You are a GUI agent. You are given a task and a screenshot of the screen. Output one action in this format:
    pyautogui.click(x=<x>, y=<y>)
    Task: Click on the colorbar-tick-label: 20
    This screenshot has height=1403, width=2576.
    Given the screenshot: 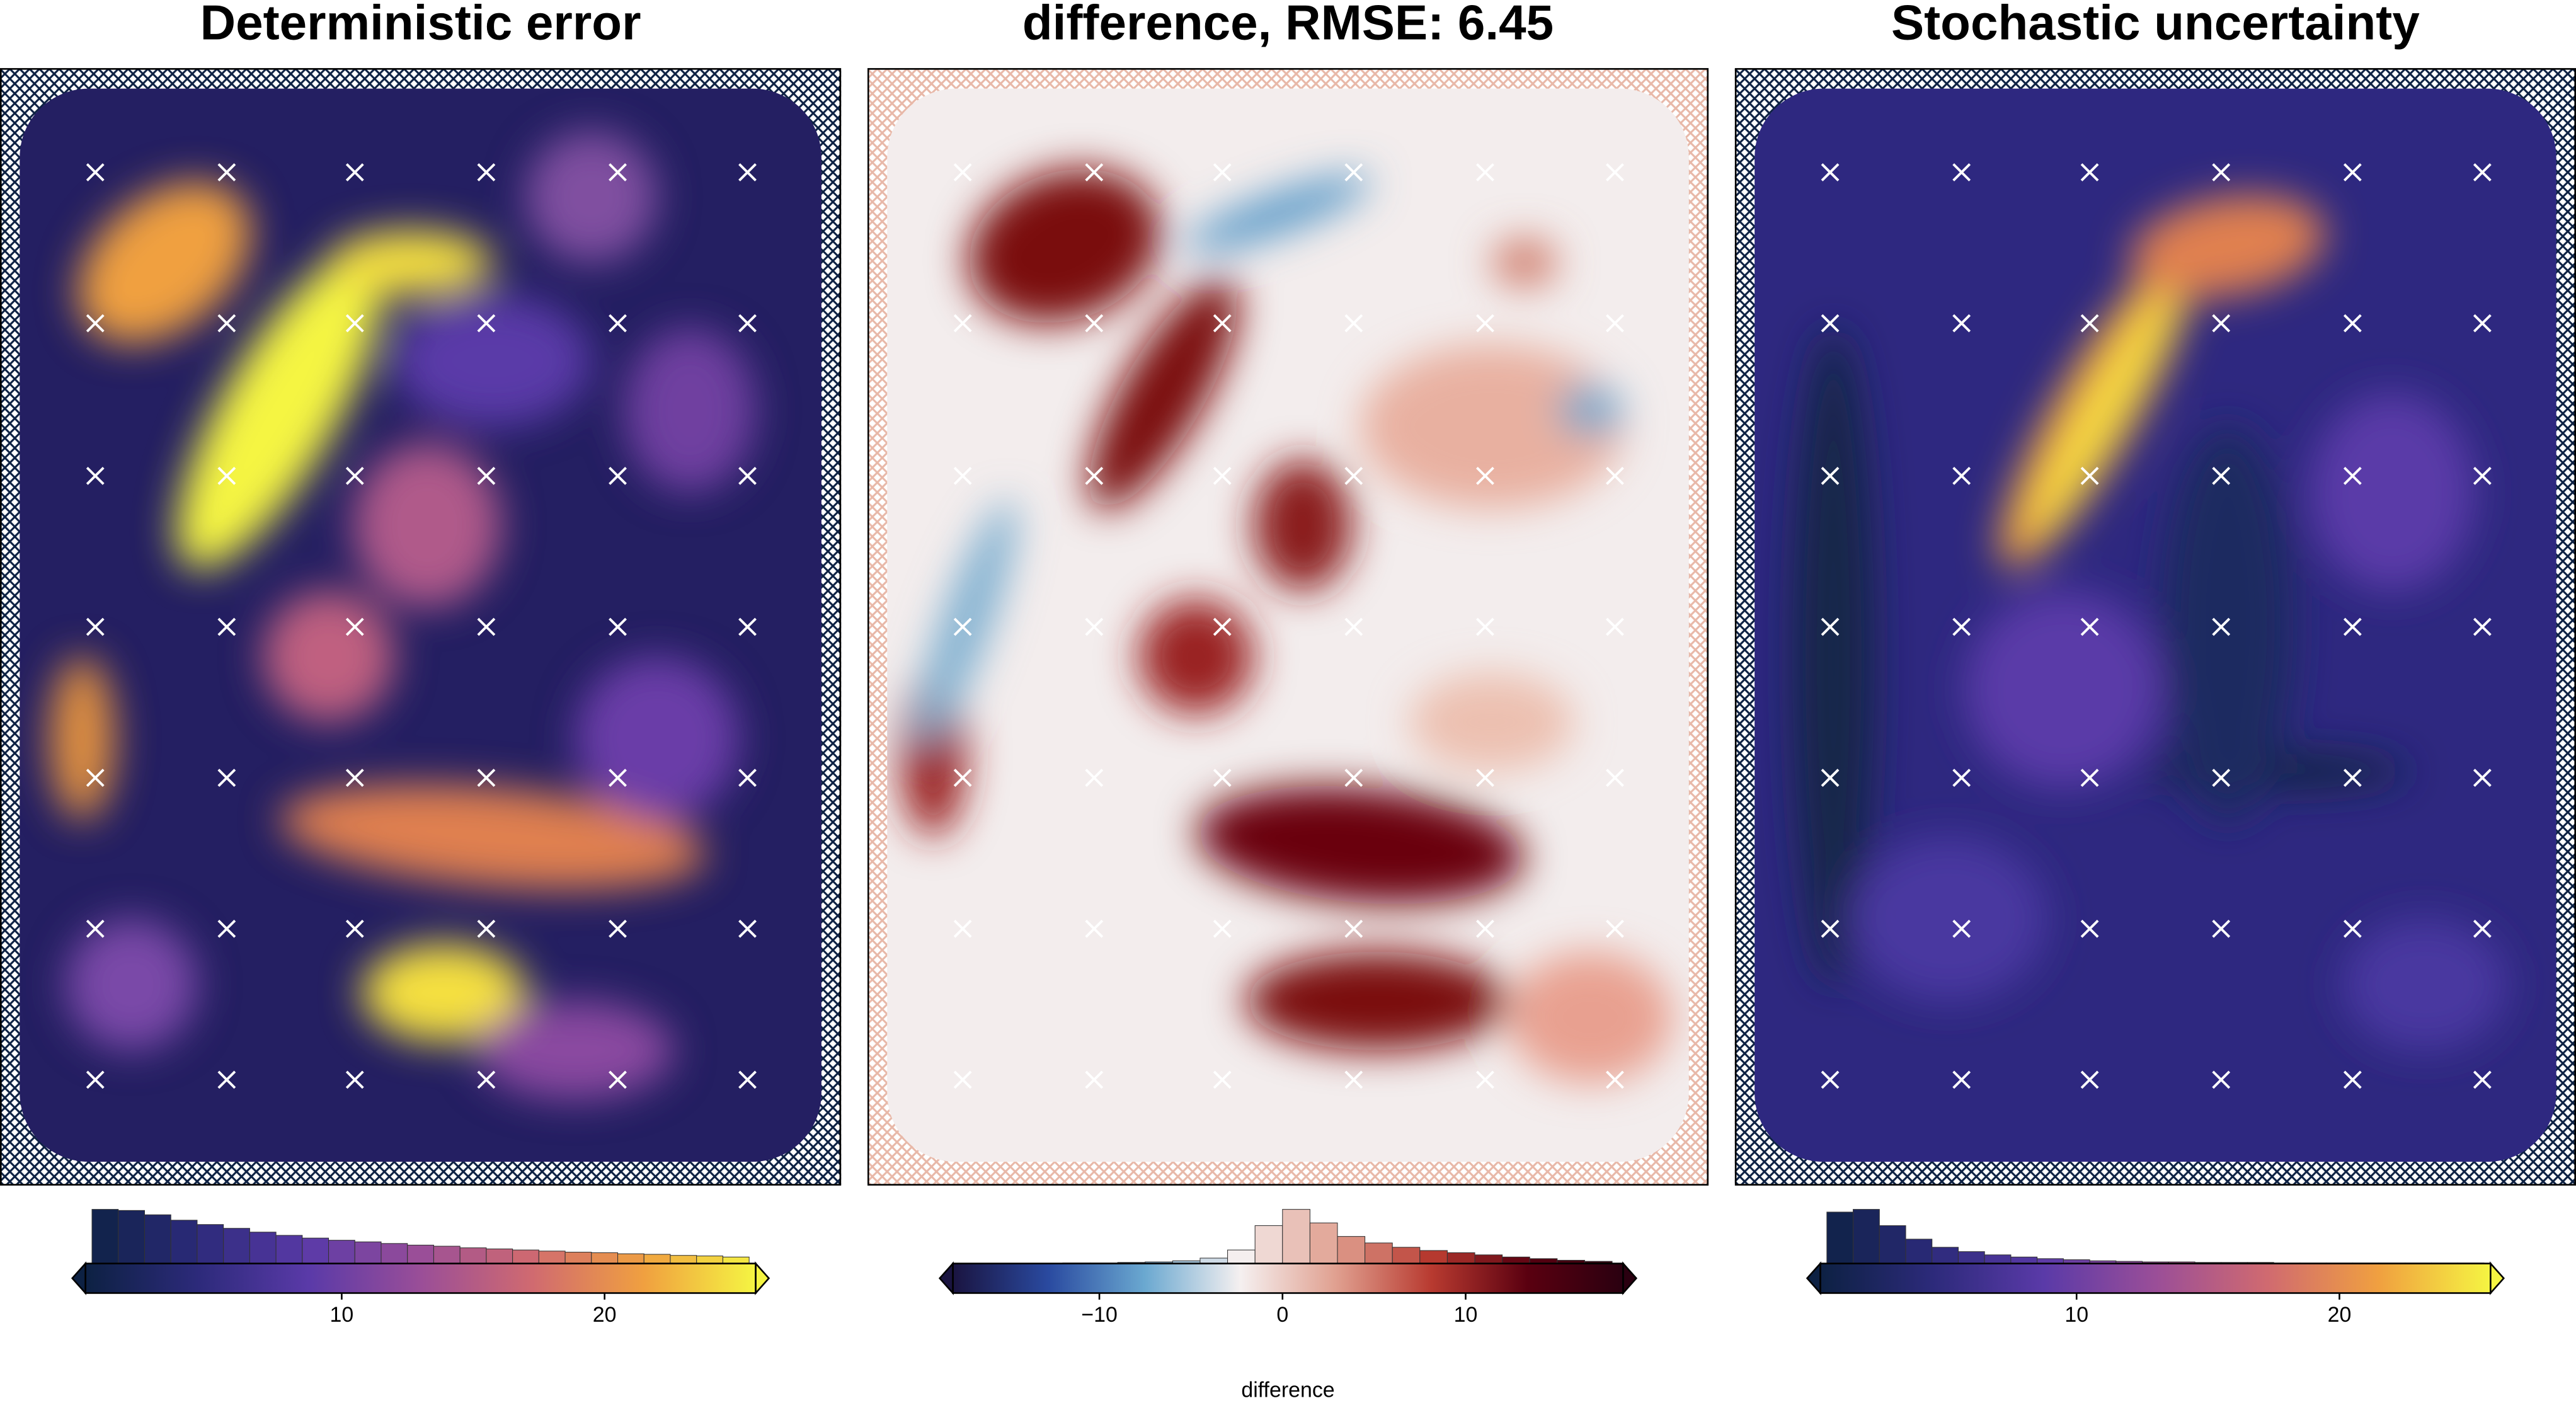 What is the action you would take?
    pyautogui.click(x=605, y=1315)
    